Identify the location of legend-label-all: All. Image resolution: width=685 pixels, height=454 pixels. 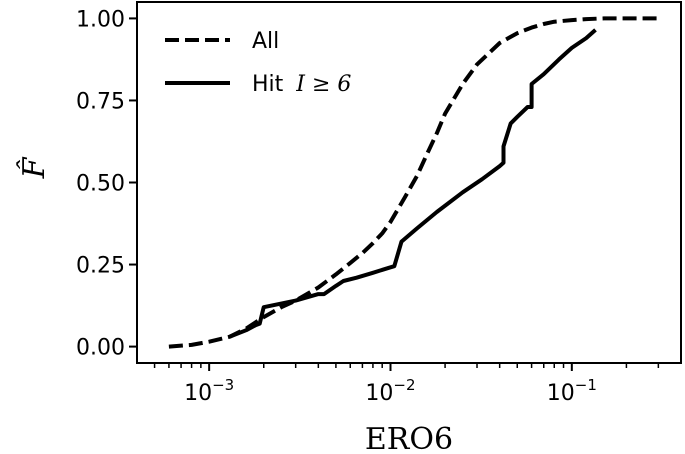
(265, 41).